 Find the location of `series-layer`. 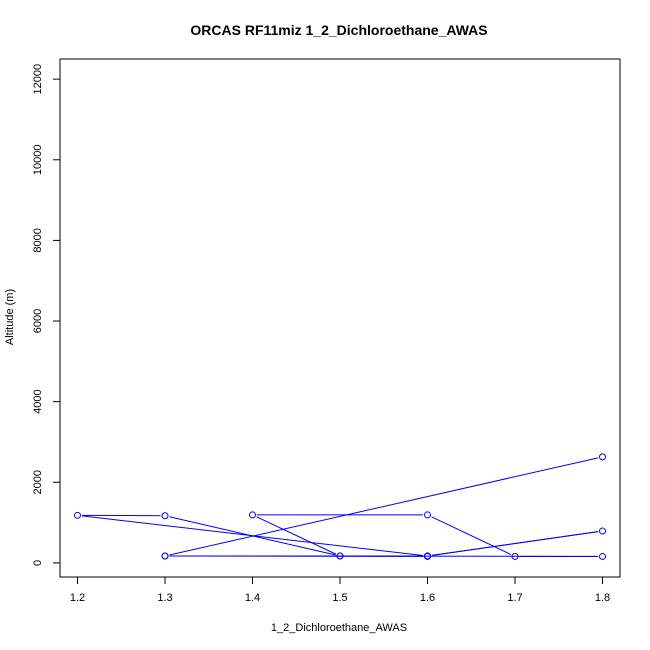

series-layer is located at coordinates (340, 506).